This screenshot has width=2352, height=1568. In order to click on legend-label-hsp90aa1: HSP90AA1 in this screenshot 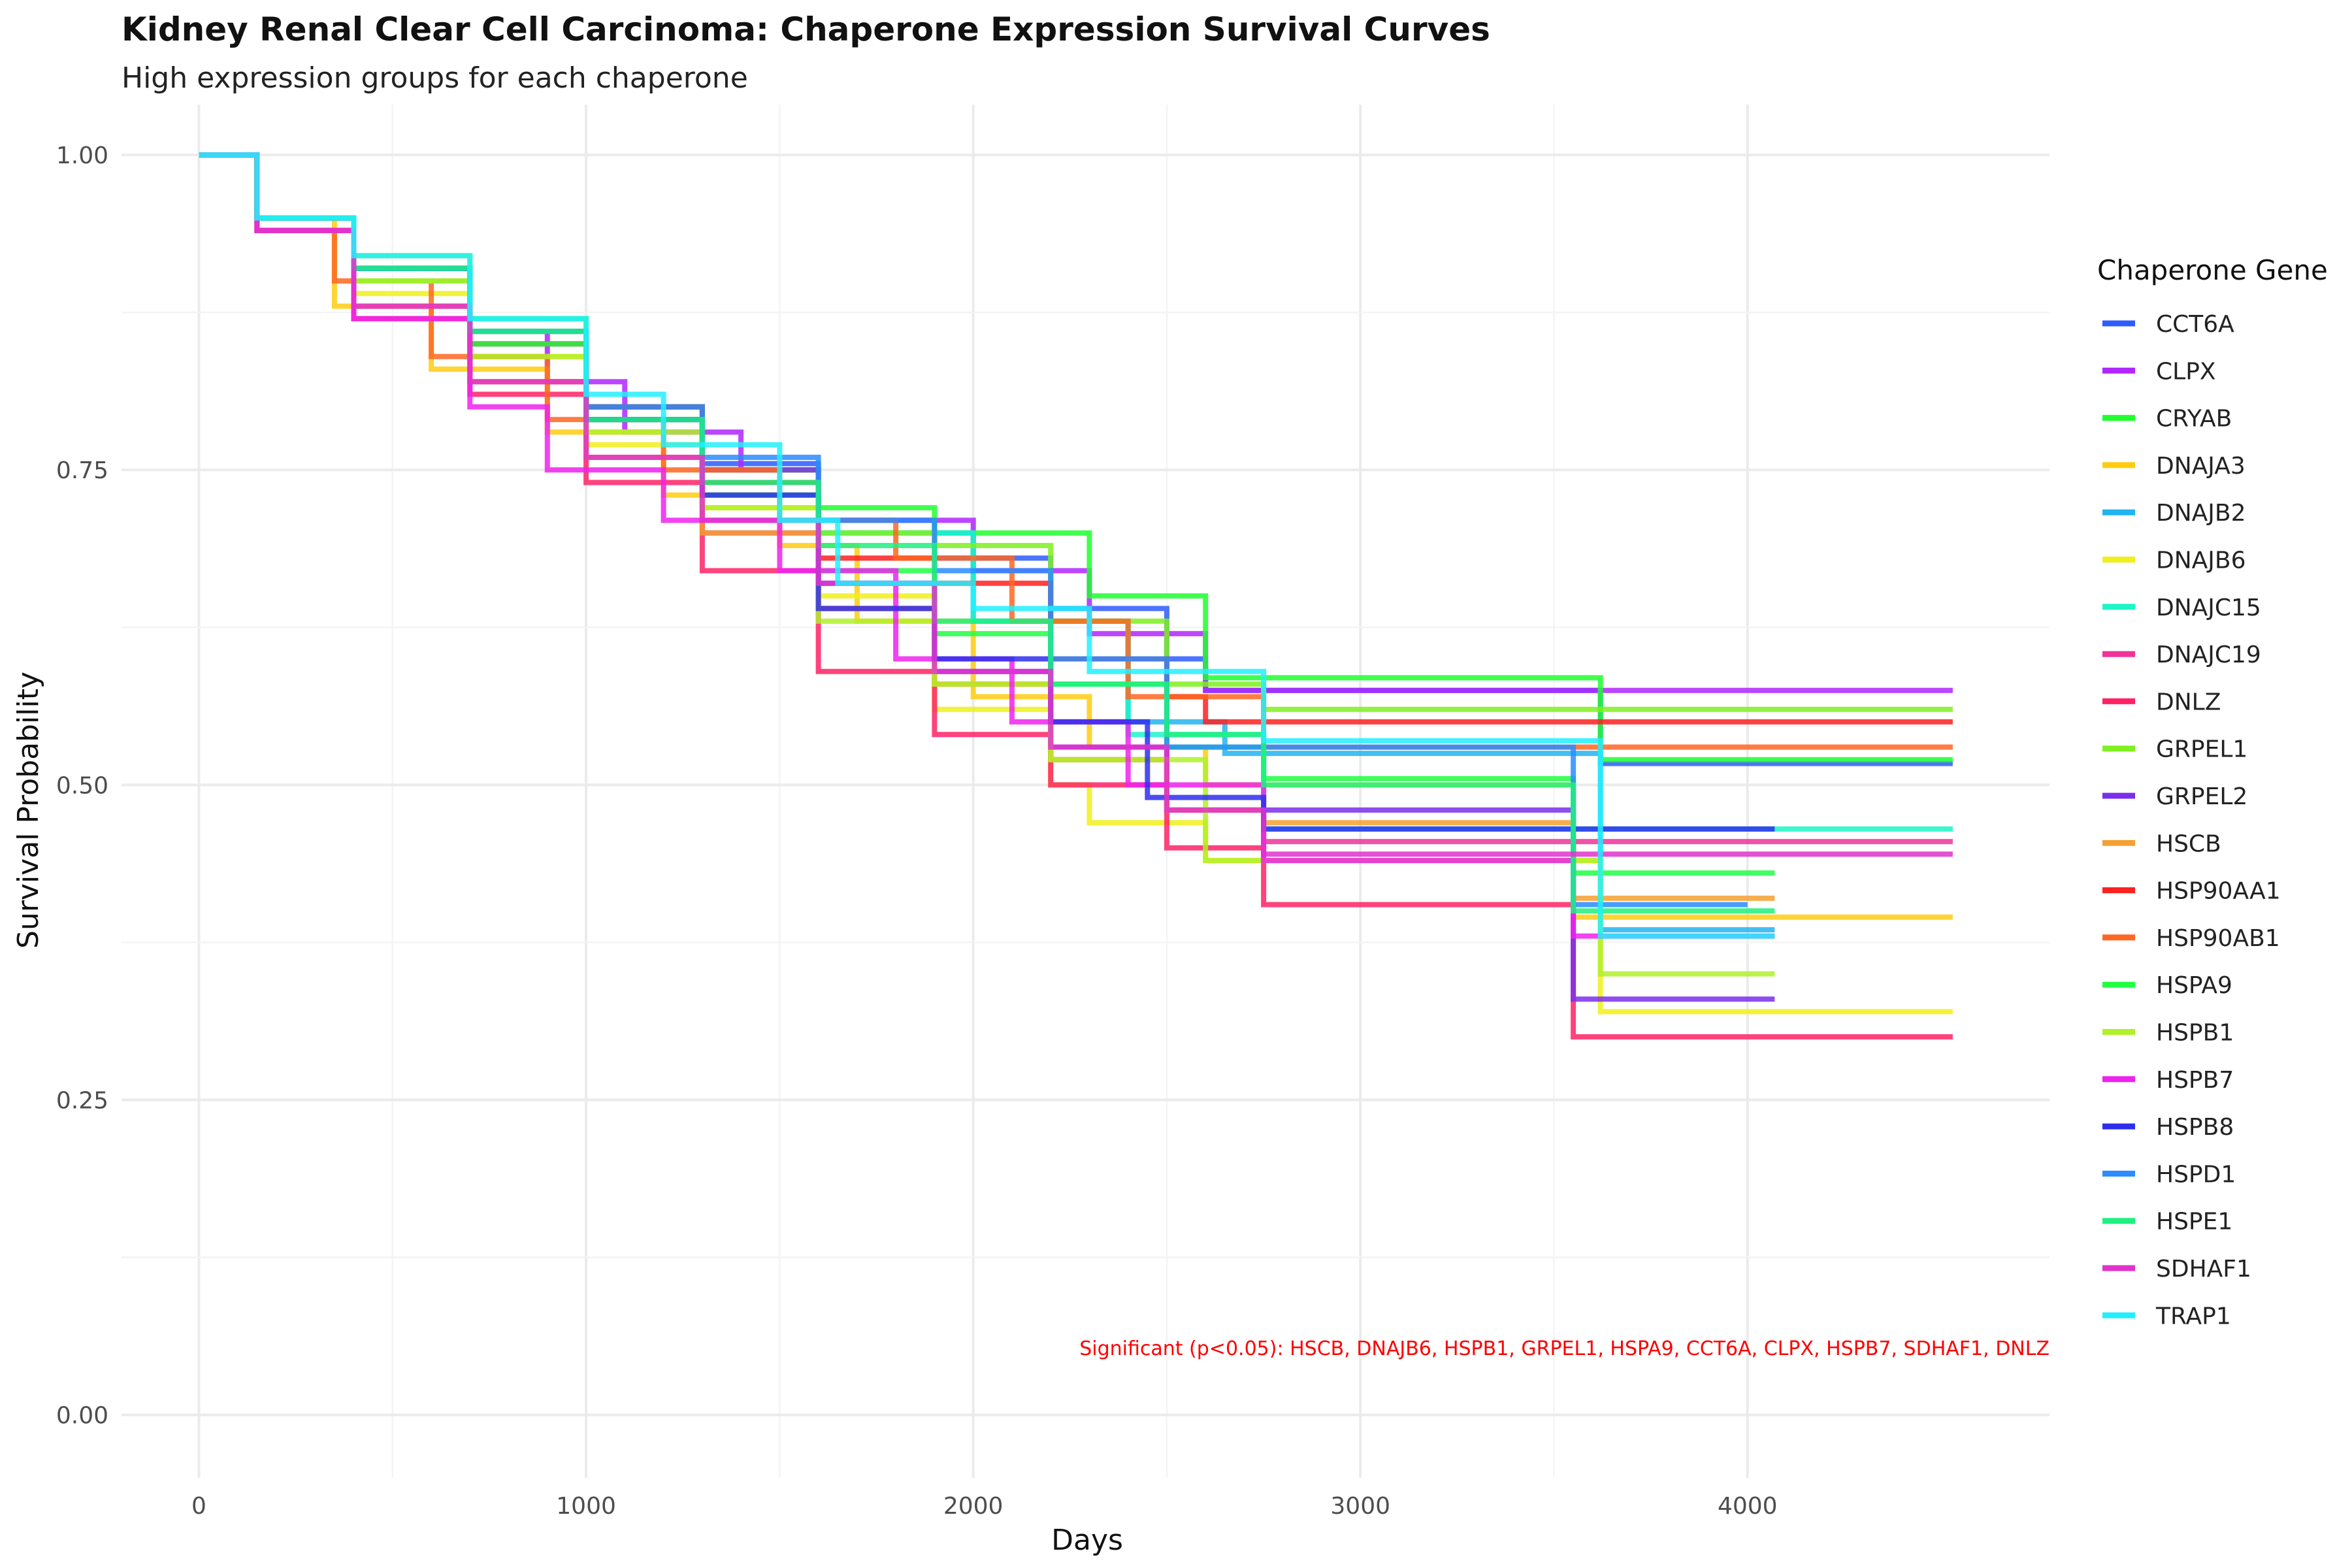, I will do `click(2218, 891)`.